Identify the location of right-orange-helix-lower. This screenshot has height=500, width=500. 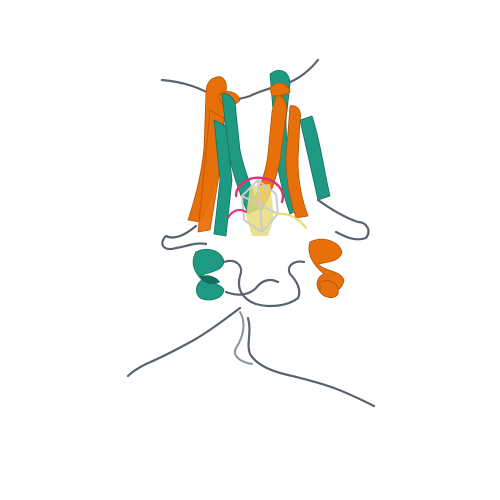
(329, 289).